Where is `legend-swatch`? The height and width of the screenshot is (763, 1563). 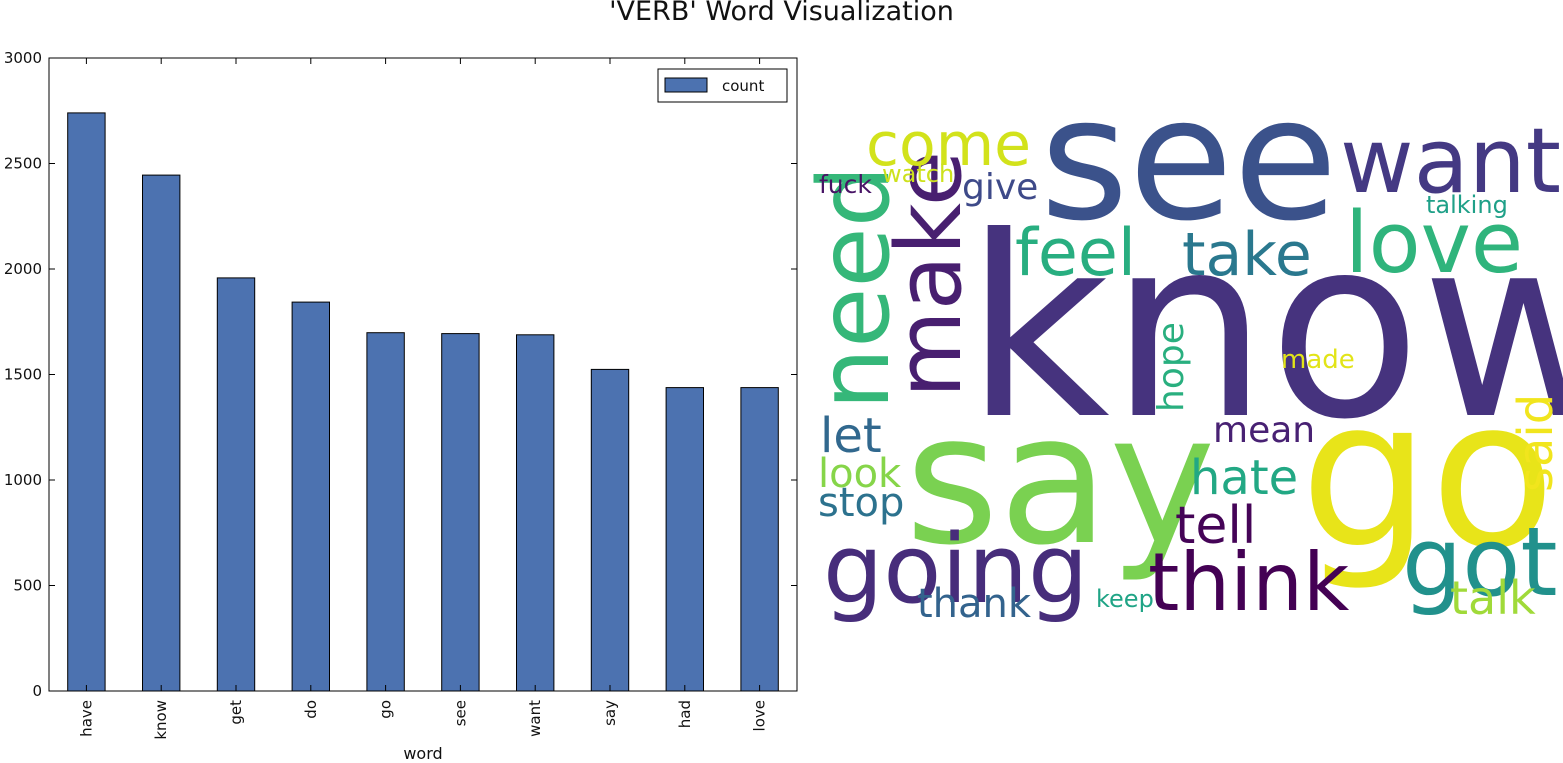 legend-swatch is located at coordinates (686, 85).